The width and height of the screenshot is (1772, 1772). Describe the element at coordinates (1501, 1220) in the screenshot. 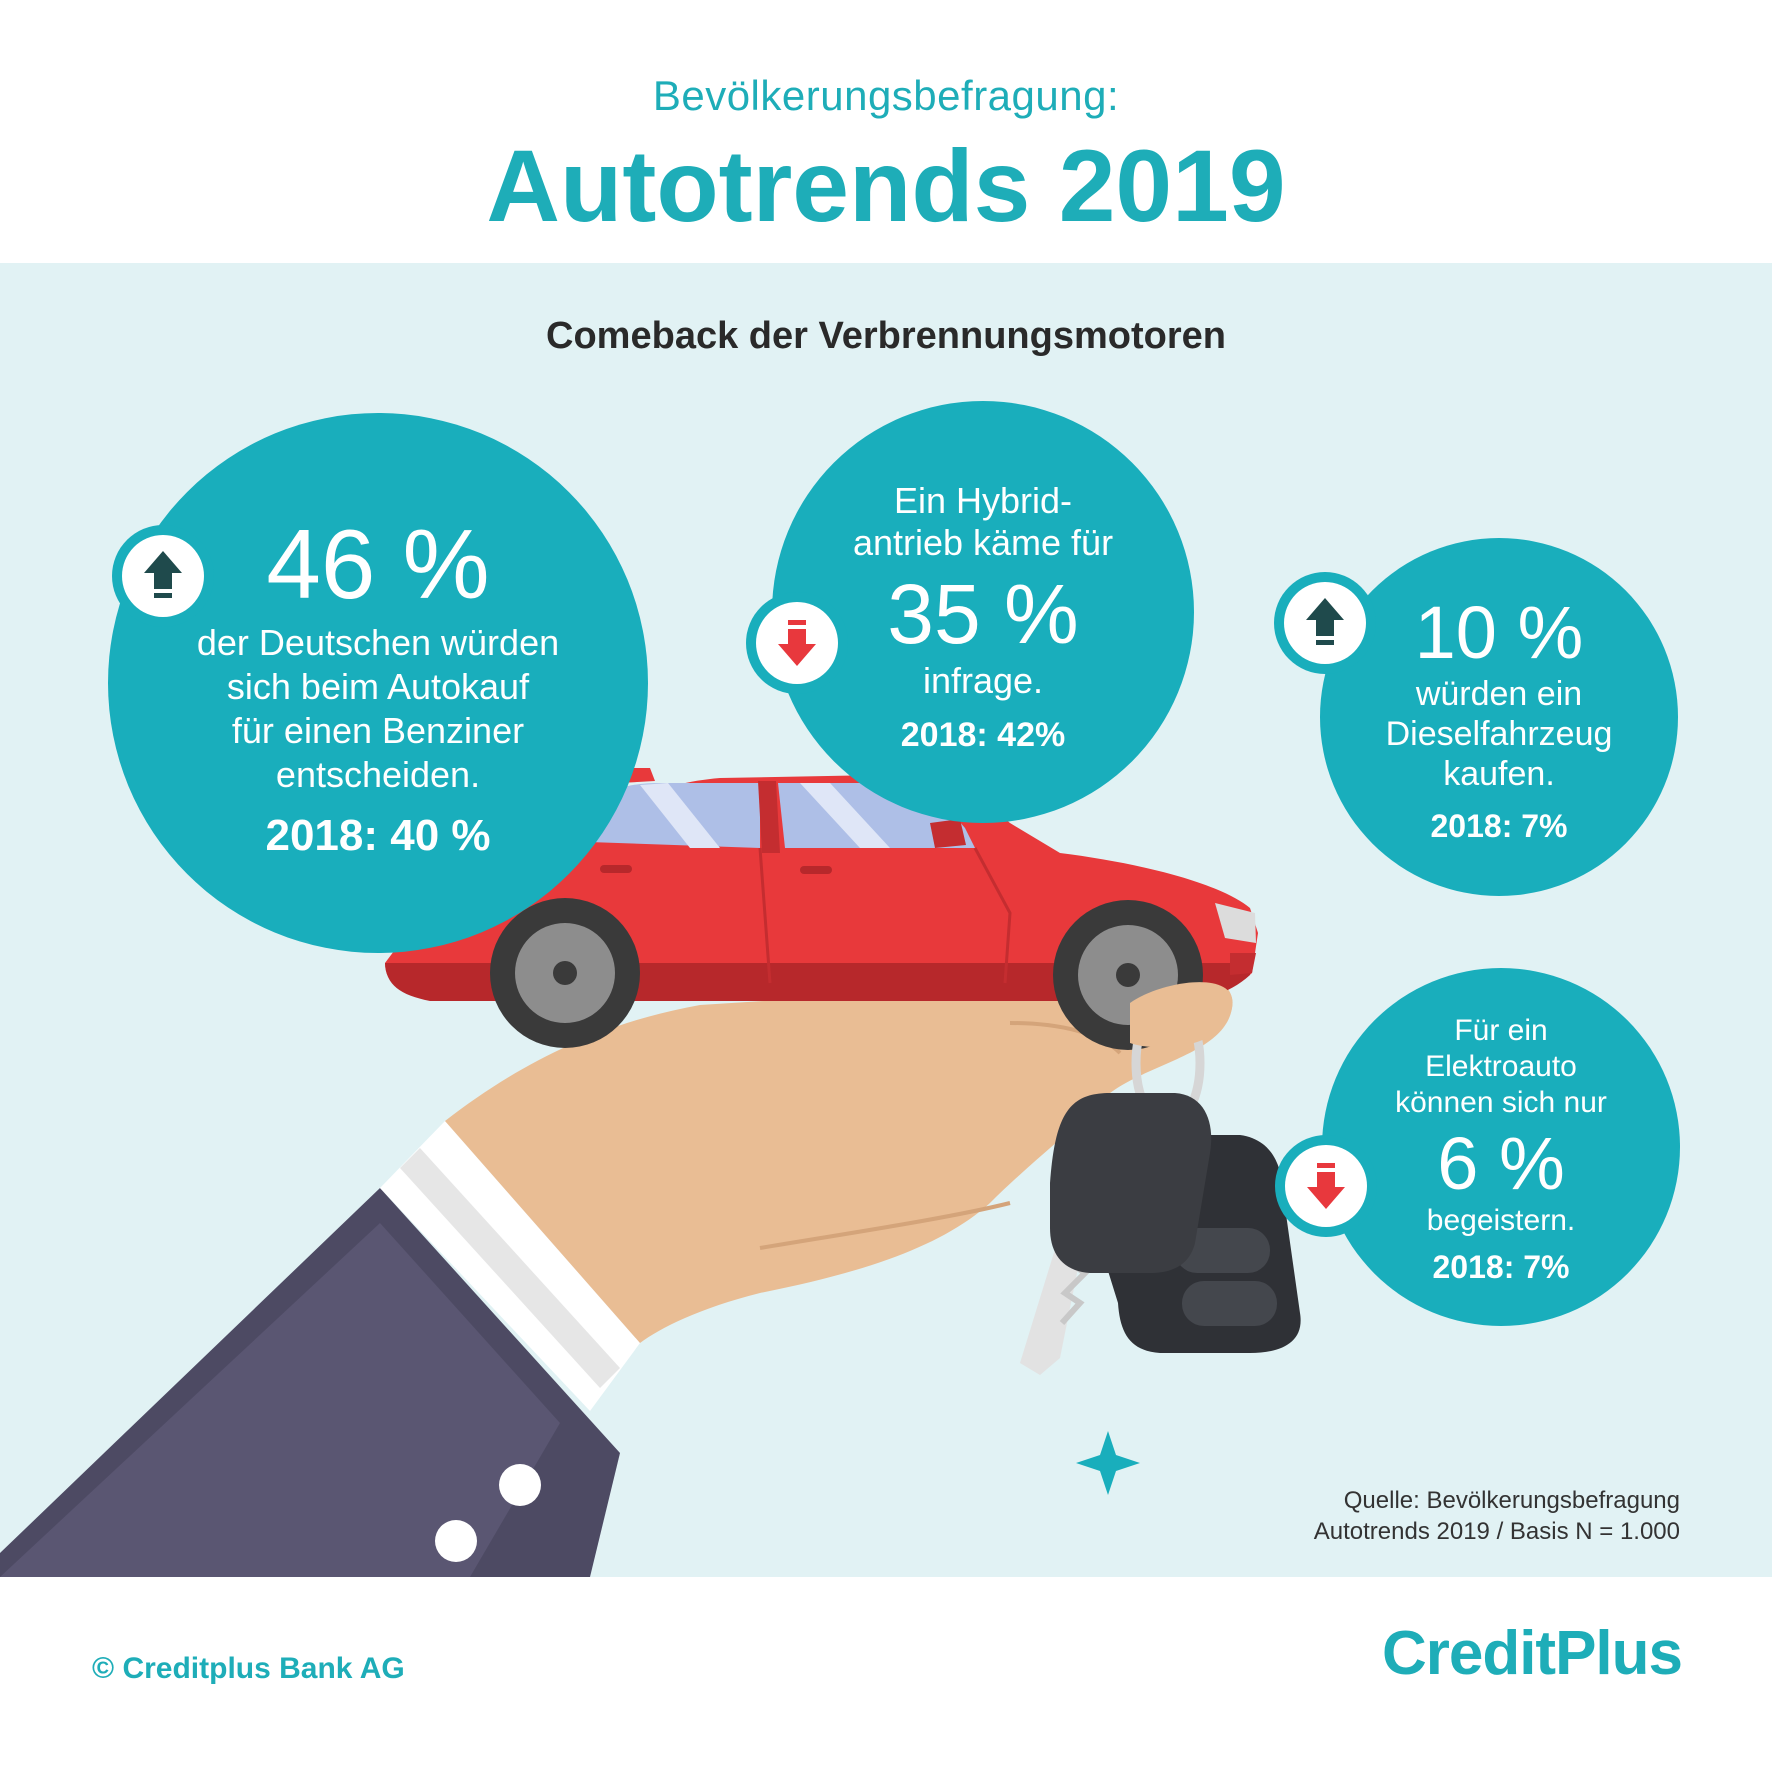

I see `stat-elektro-line4: begeistern.` at that location.